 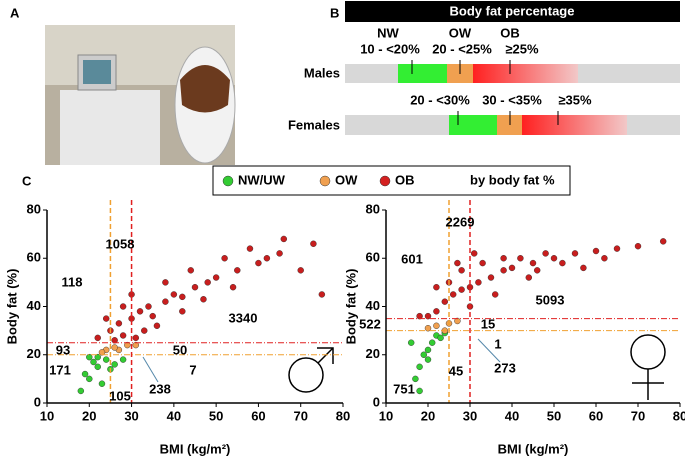 I want to click on count-label: 273, so click(x=505, y=367).